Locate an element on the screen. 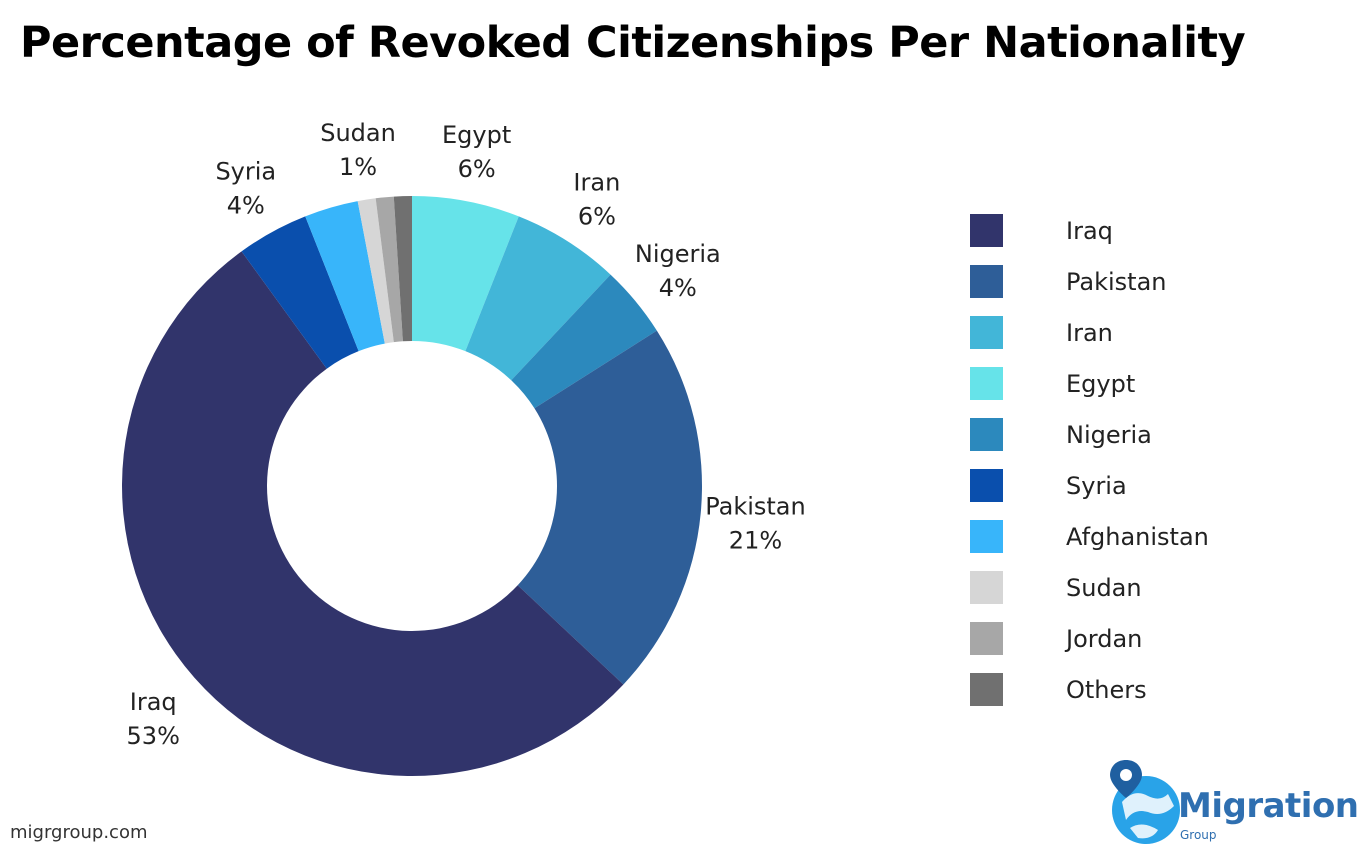 This screenshot has width=1365, height=862. legend-label: Sudan is located at coordinates (1104, 587).